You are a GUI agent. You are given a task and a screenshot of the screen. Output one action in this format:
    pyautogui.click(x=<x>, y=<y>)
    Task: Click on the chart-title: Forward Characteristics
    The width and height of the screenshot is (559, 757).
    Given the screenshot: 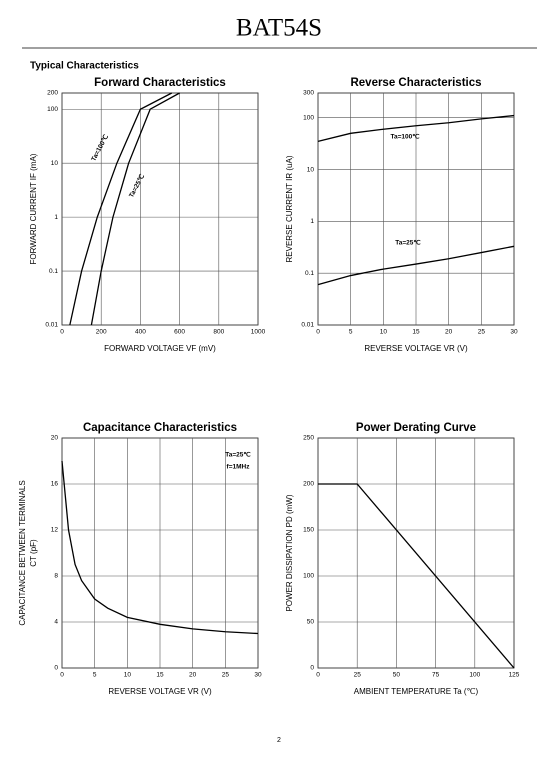 What is the action you would take?
    pyautogui.click(x=160, y=83)
    